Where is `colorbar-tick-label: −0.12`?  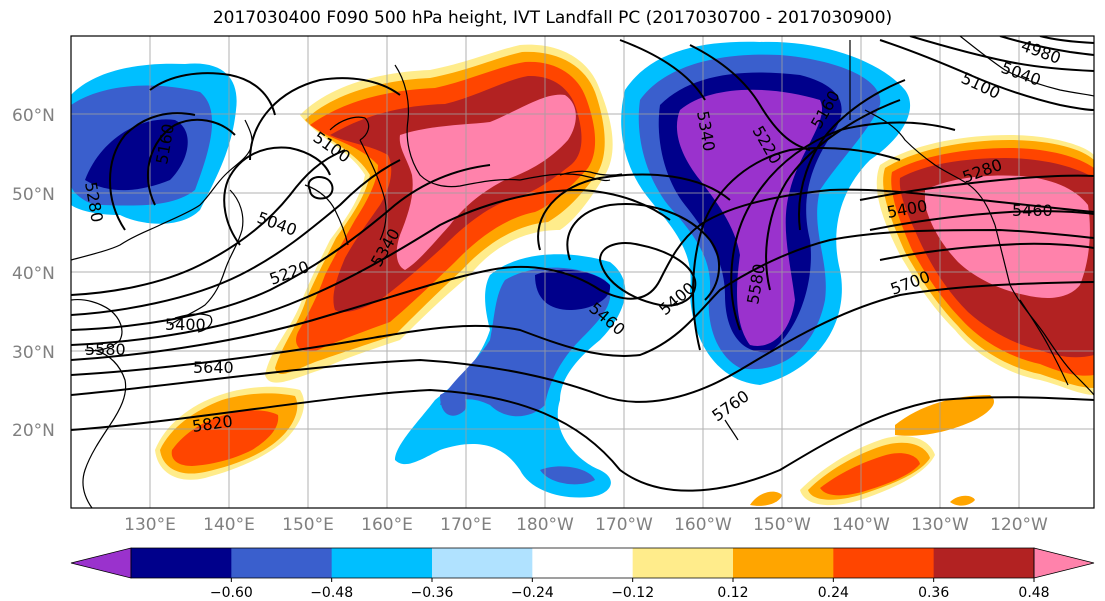
colorbar-tick-label: −0.12 is located at coordinates (632, 593).